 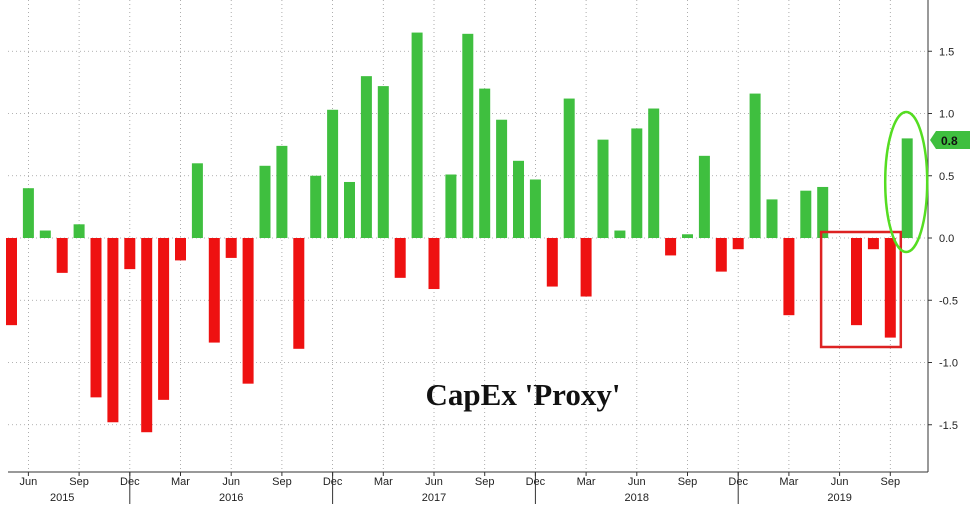 What do you see at coordinates (839, 498) in the screenshot?
I see `x-year-label: 2019` at bounding box center [839, 498].